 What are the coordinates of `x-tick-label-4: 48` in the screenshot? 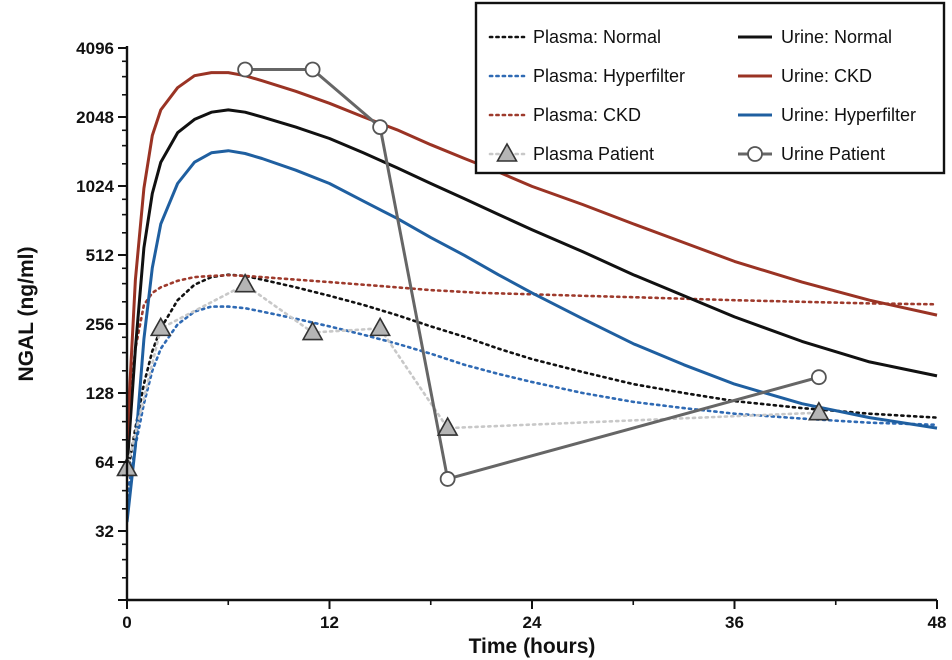 It's located at (937, 622).